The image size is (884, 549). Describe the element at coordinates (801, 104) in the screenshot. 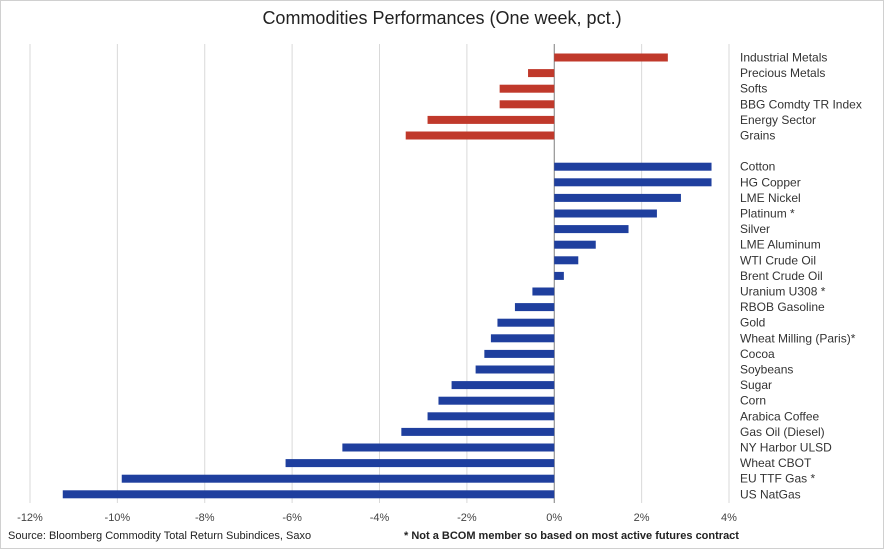

I see `category-label: BBG Comdty TR Index` at that location.